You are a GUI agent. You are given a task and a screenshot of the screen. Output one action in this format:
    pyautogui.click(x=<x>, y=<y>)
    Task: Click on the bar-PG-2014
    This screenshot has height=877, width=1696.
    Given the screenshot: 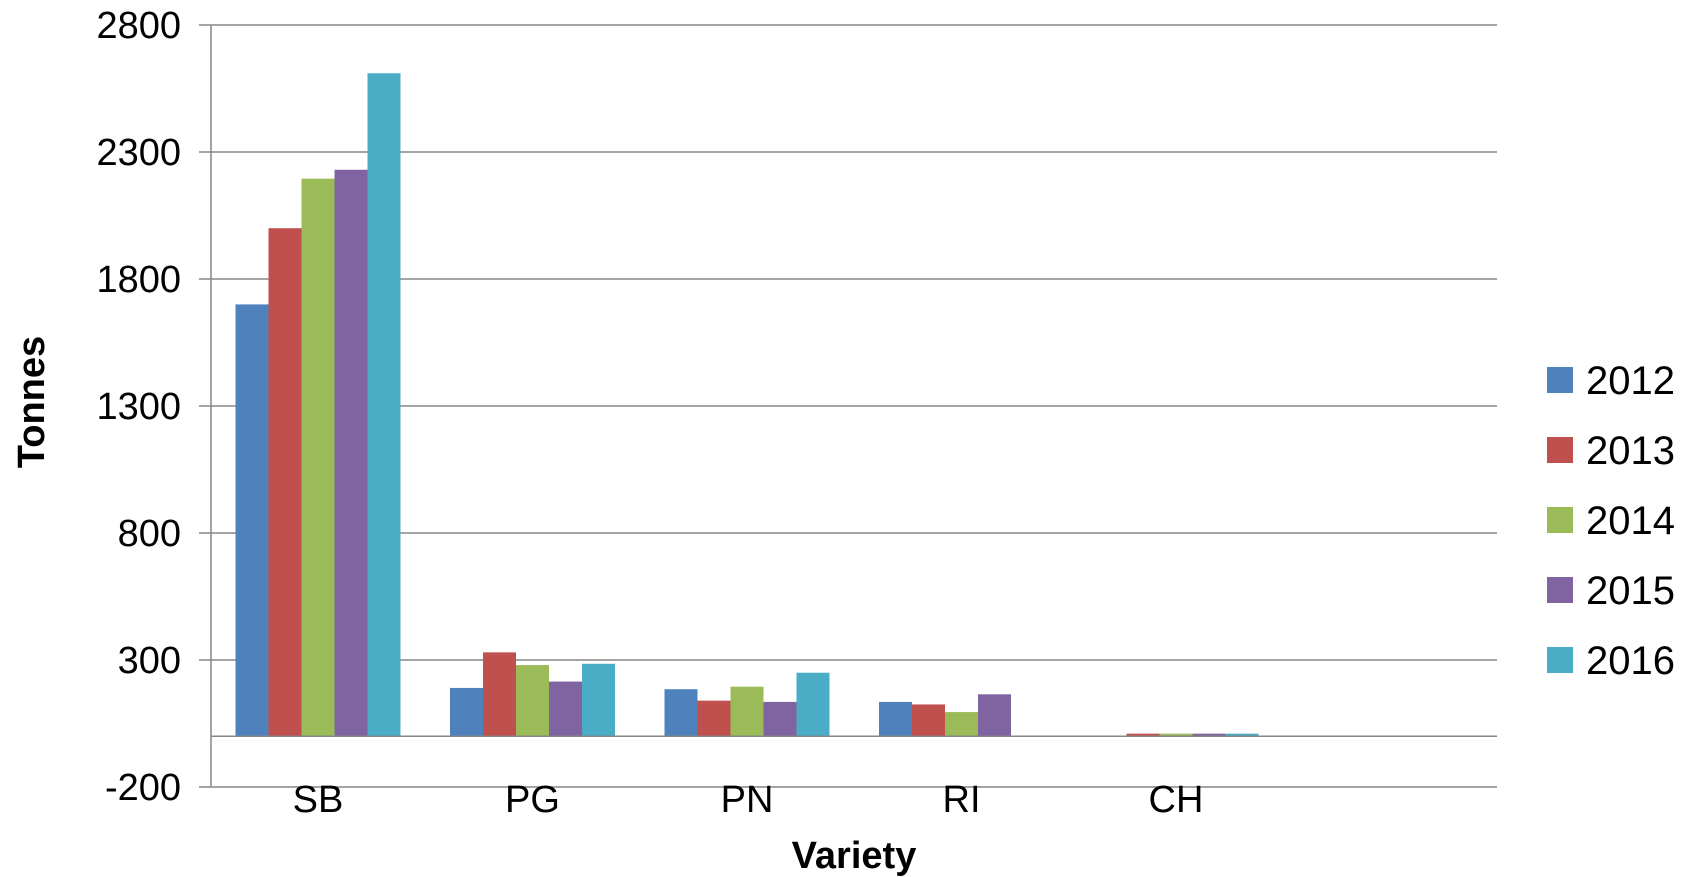 What is the action you would take?
    pyautogui.click(x=532, y=701)
    